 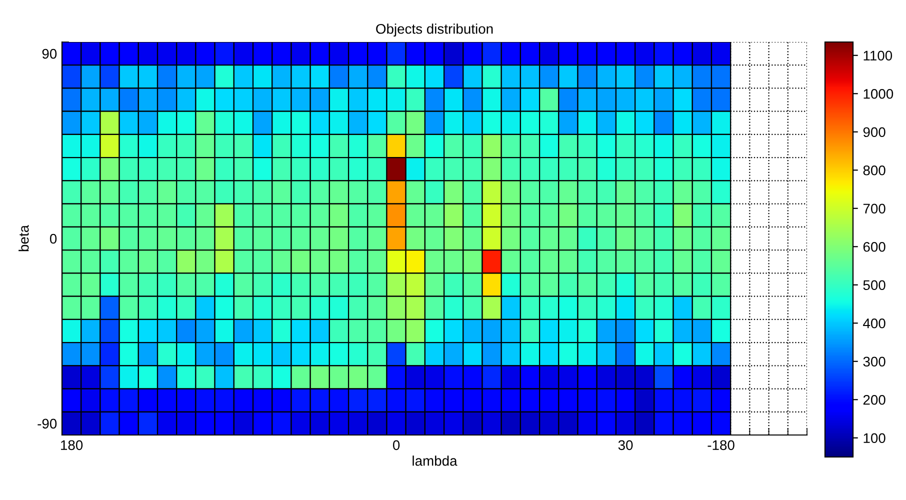 I want to click on chart-title: Objects distribution, so click(x=434, y=30).